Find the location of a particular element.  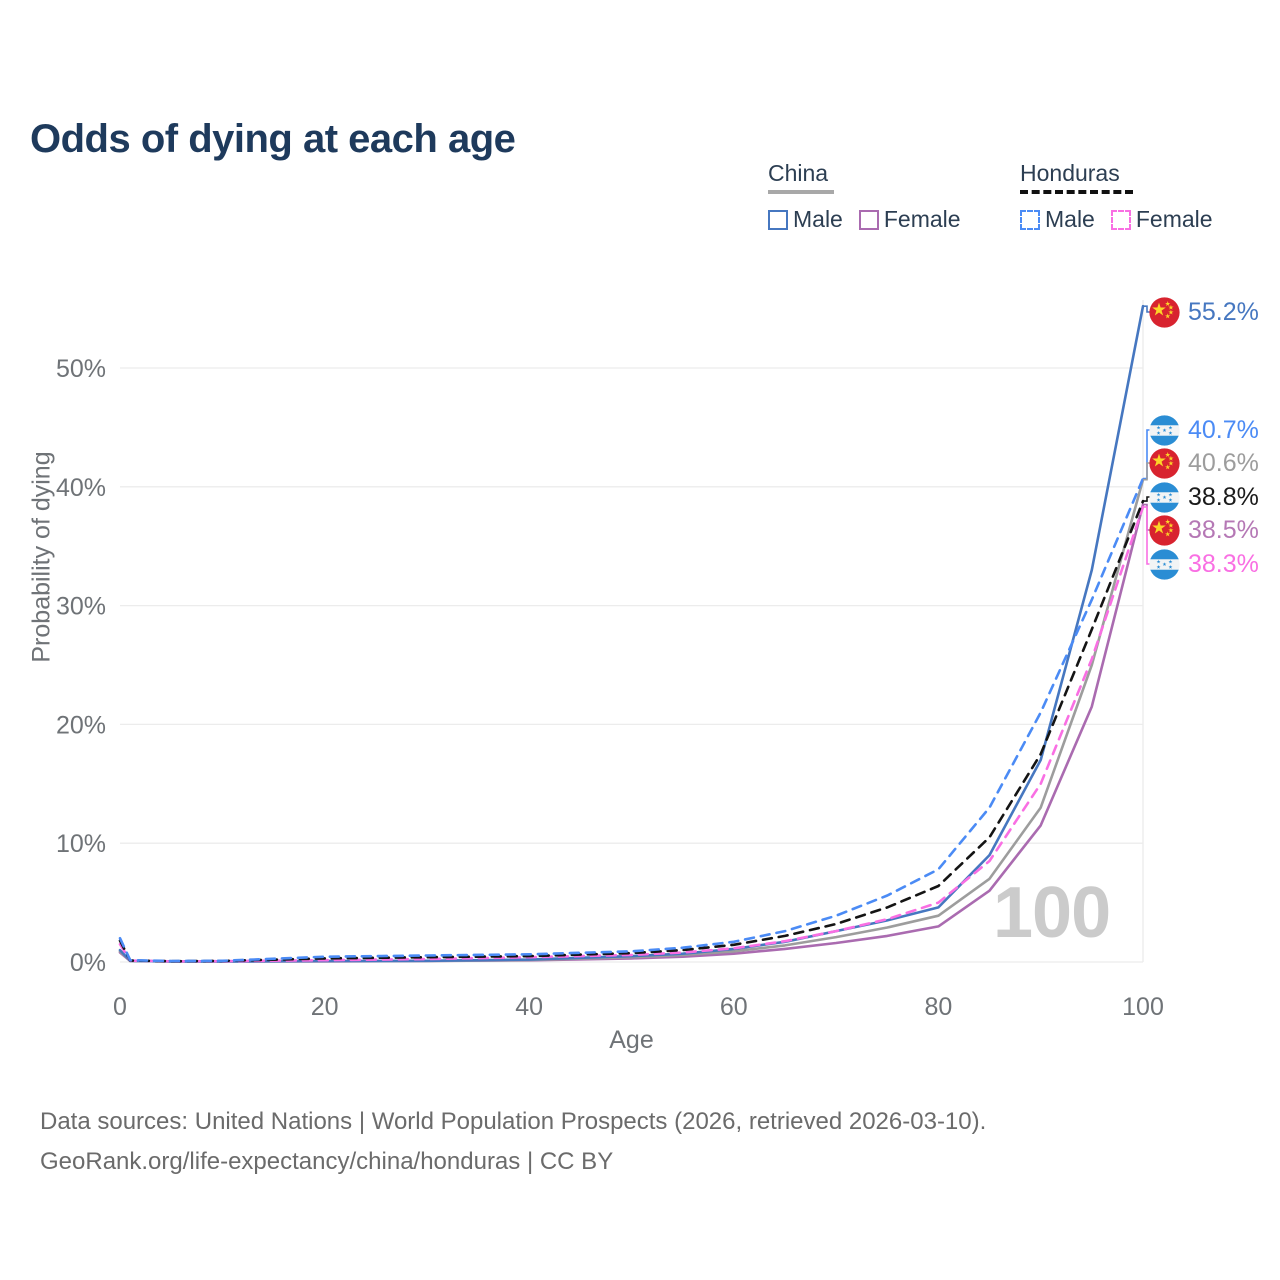

end-label-row-china-both: 40.6% is located at coordinates (1203, 463).